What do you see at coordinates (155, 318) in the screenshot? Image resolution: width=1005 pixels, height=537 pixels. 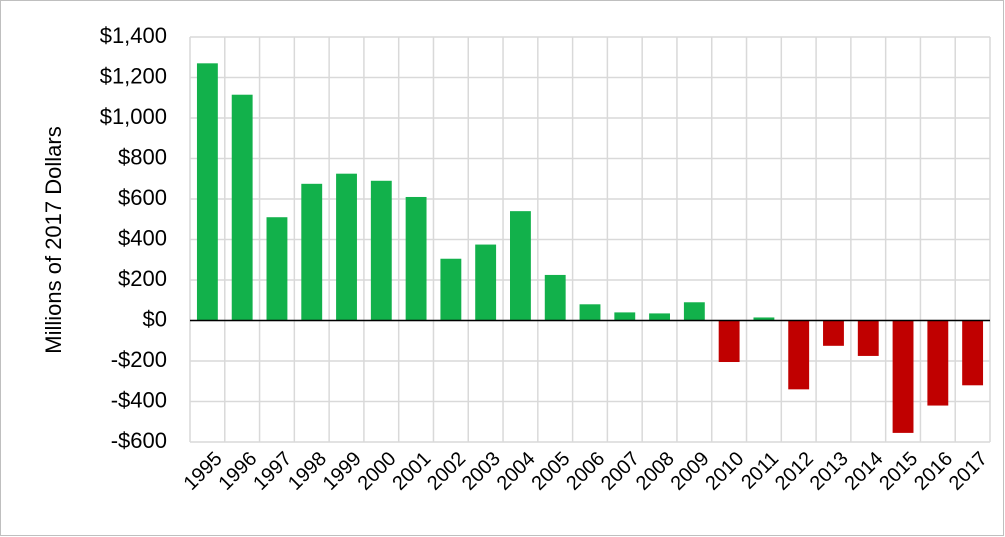 I see `y-tick-label: $0` at bounding box center [155, 318].